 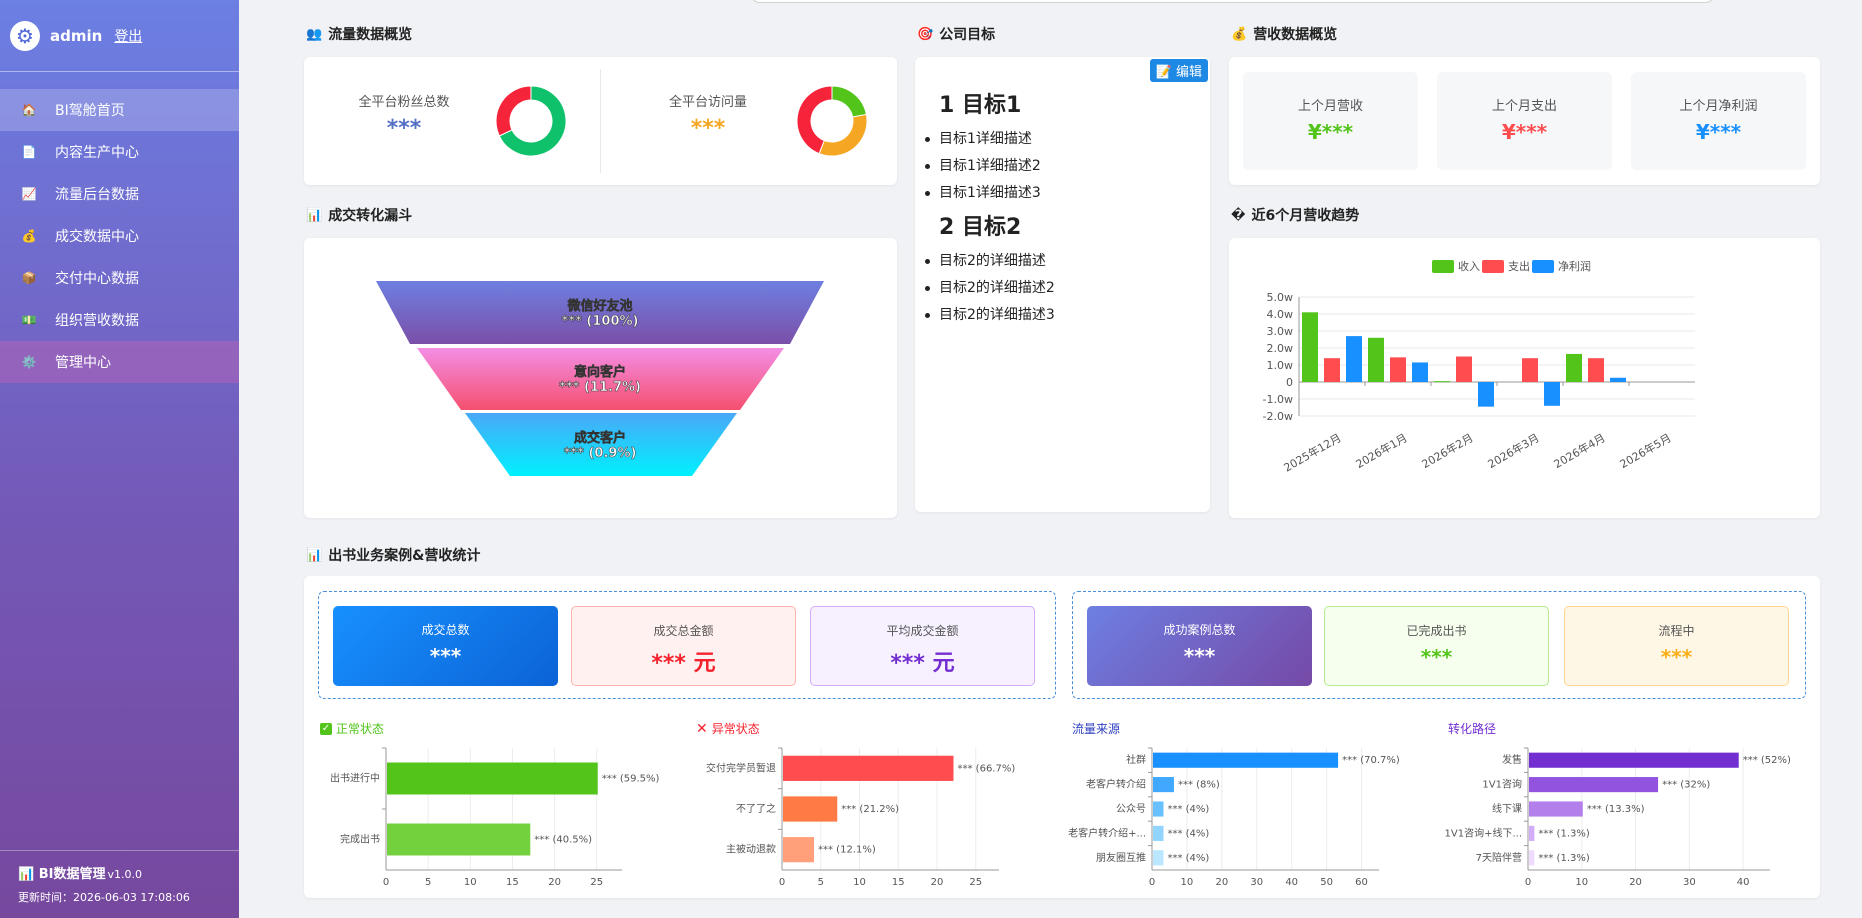 What do you see at coordinates (1178, 70) in the screenshot?
I see `edit-button: 📝 编辑` at bounding box center [1178, 70].